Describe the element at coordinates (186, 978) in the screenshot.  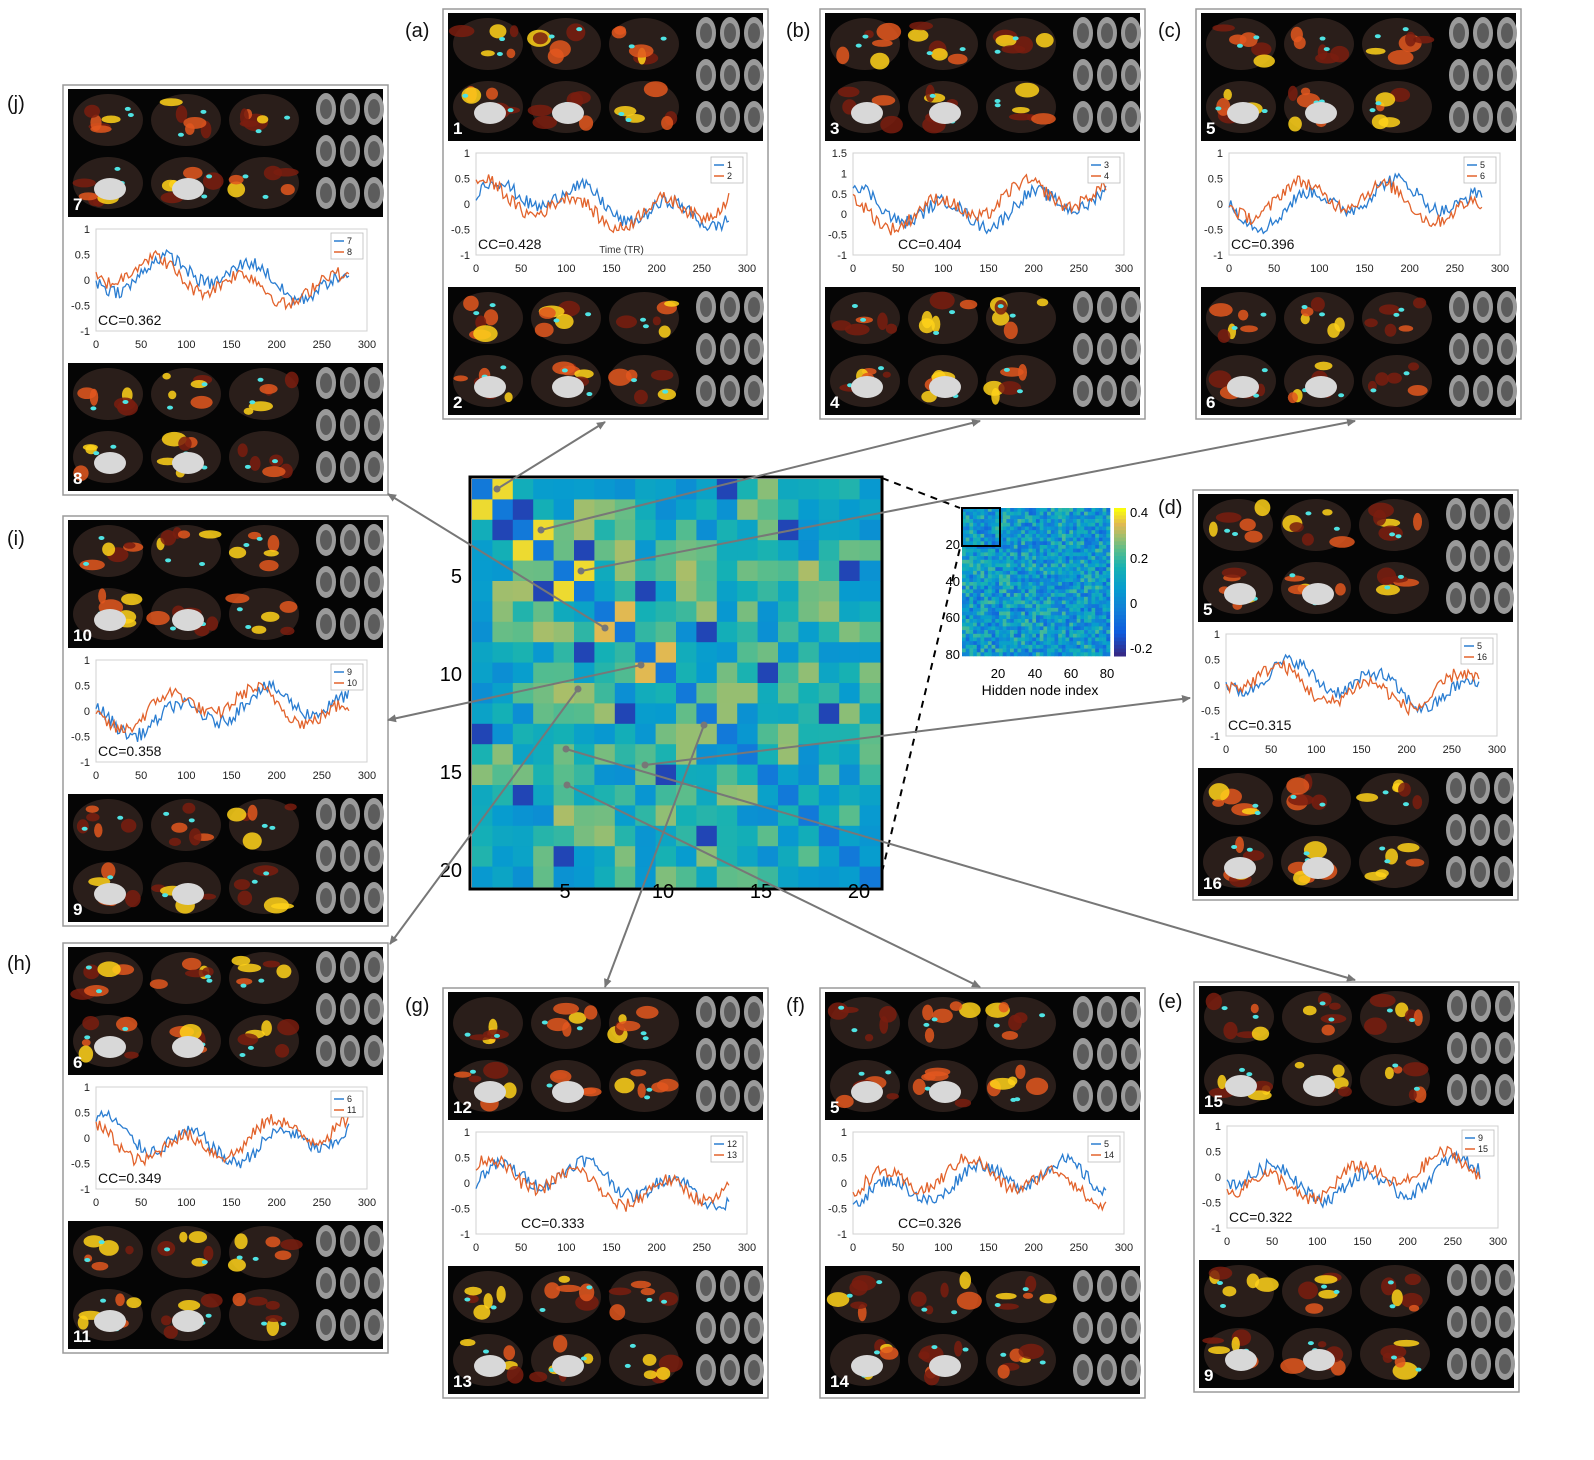
I see `brain-surface` at that location.